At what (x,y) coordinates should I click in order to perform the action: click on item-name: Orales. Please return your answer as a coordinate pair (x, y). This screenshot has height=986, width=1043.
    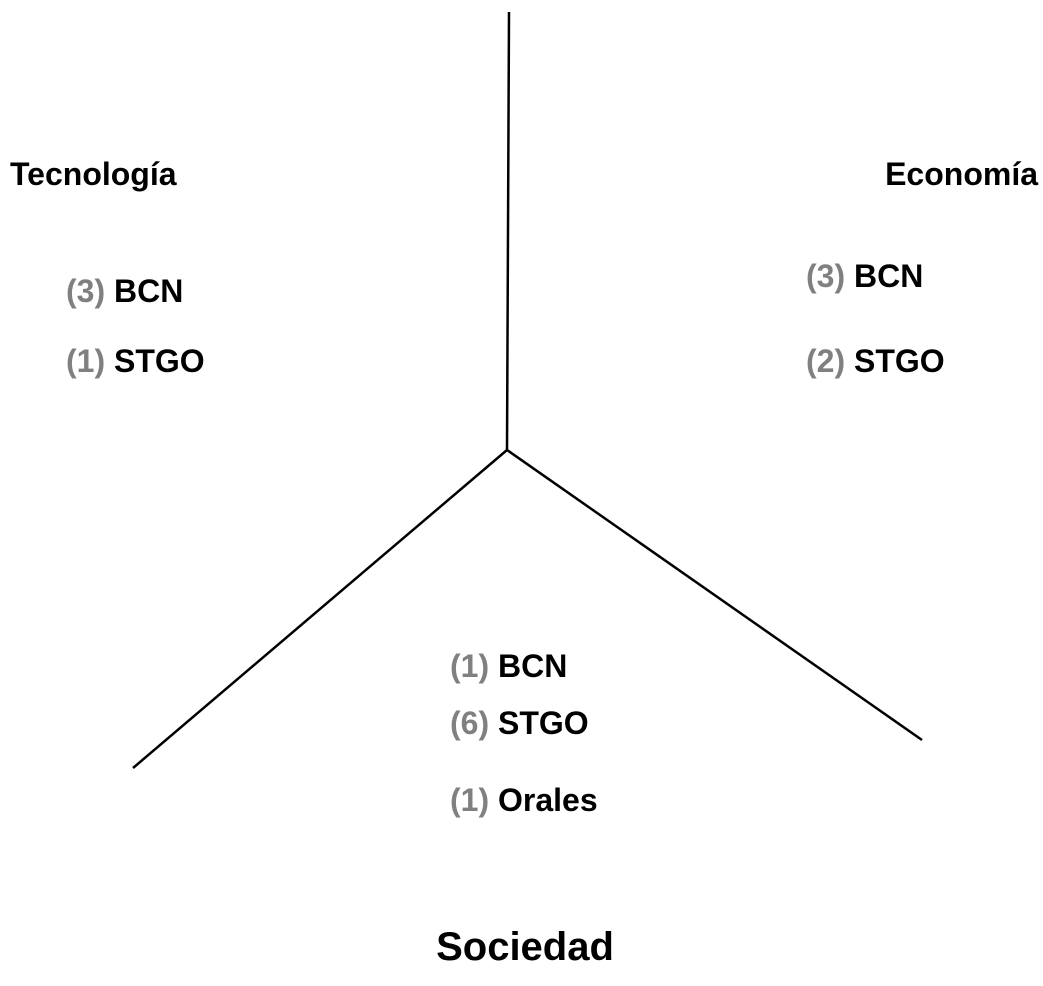
    Looking at the image, I should click on (548, 800).